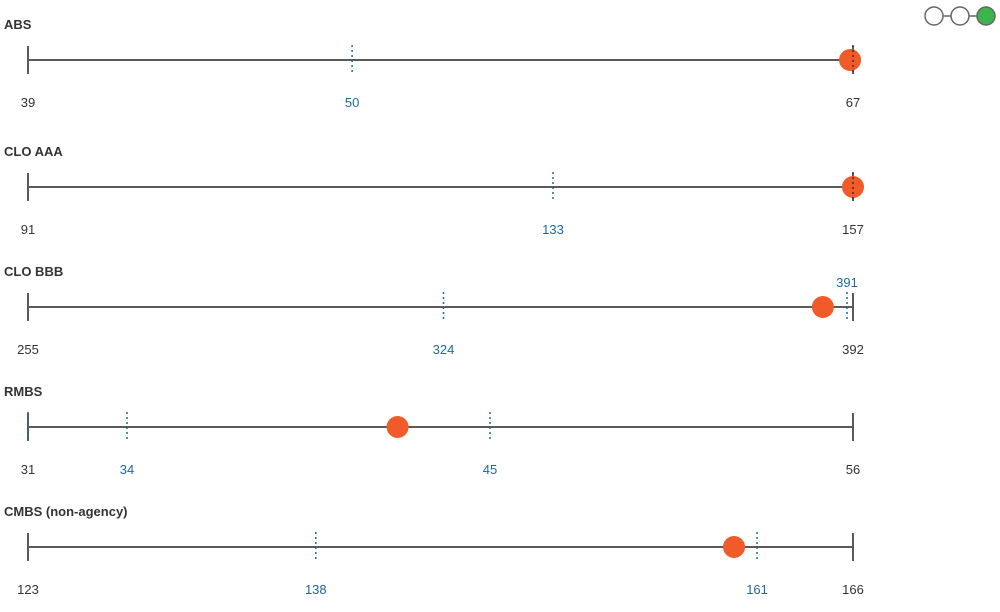  Describe the element at coordinates (853, 349) in the screenshot. I see `max-label: 392` at that location.